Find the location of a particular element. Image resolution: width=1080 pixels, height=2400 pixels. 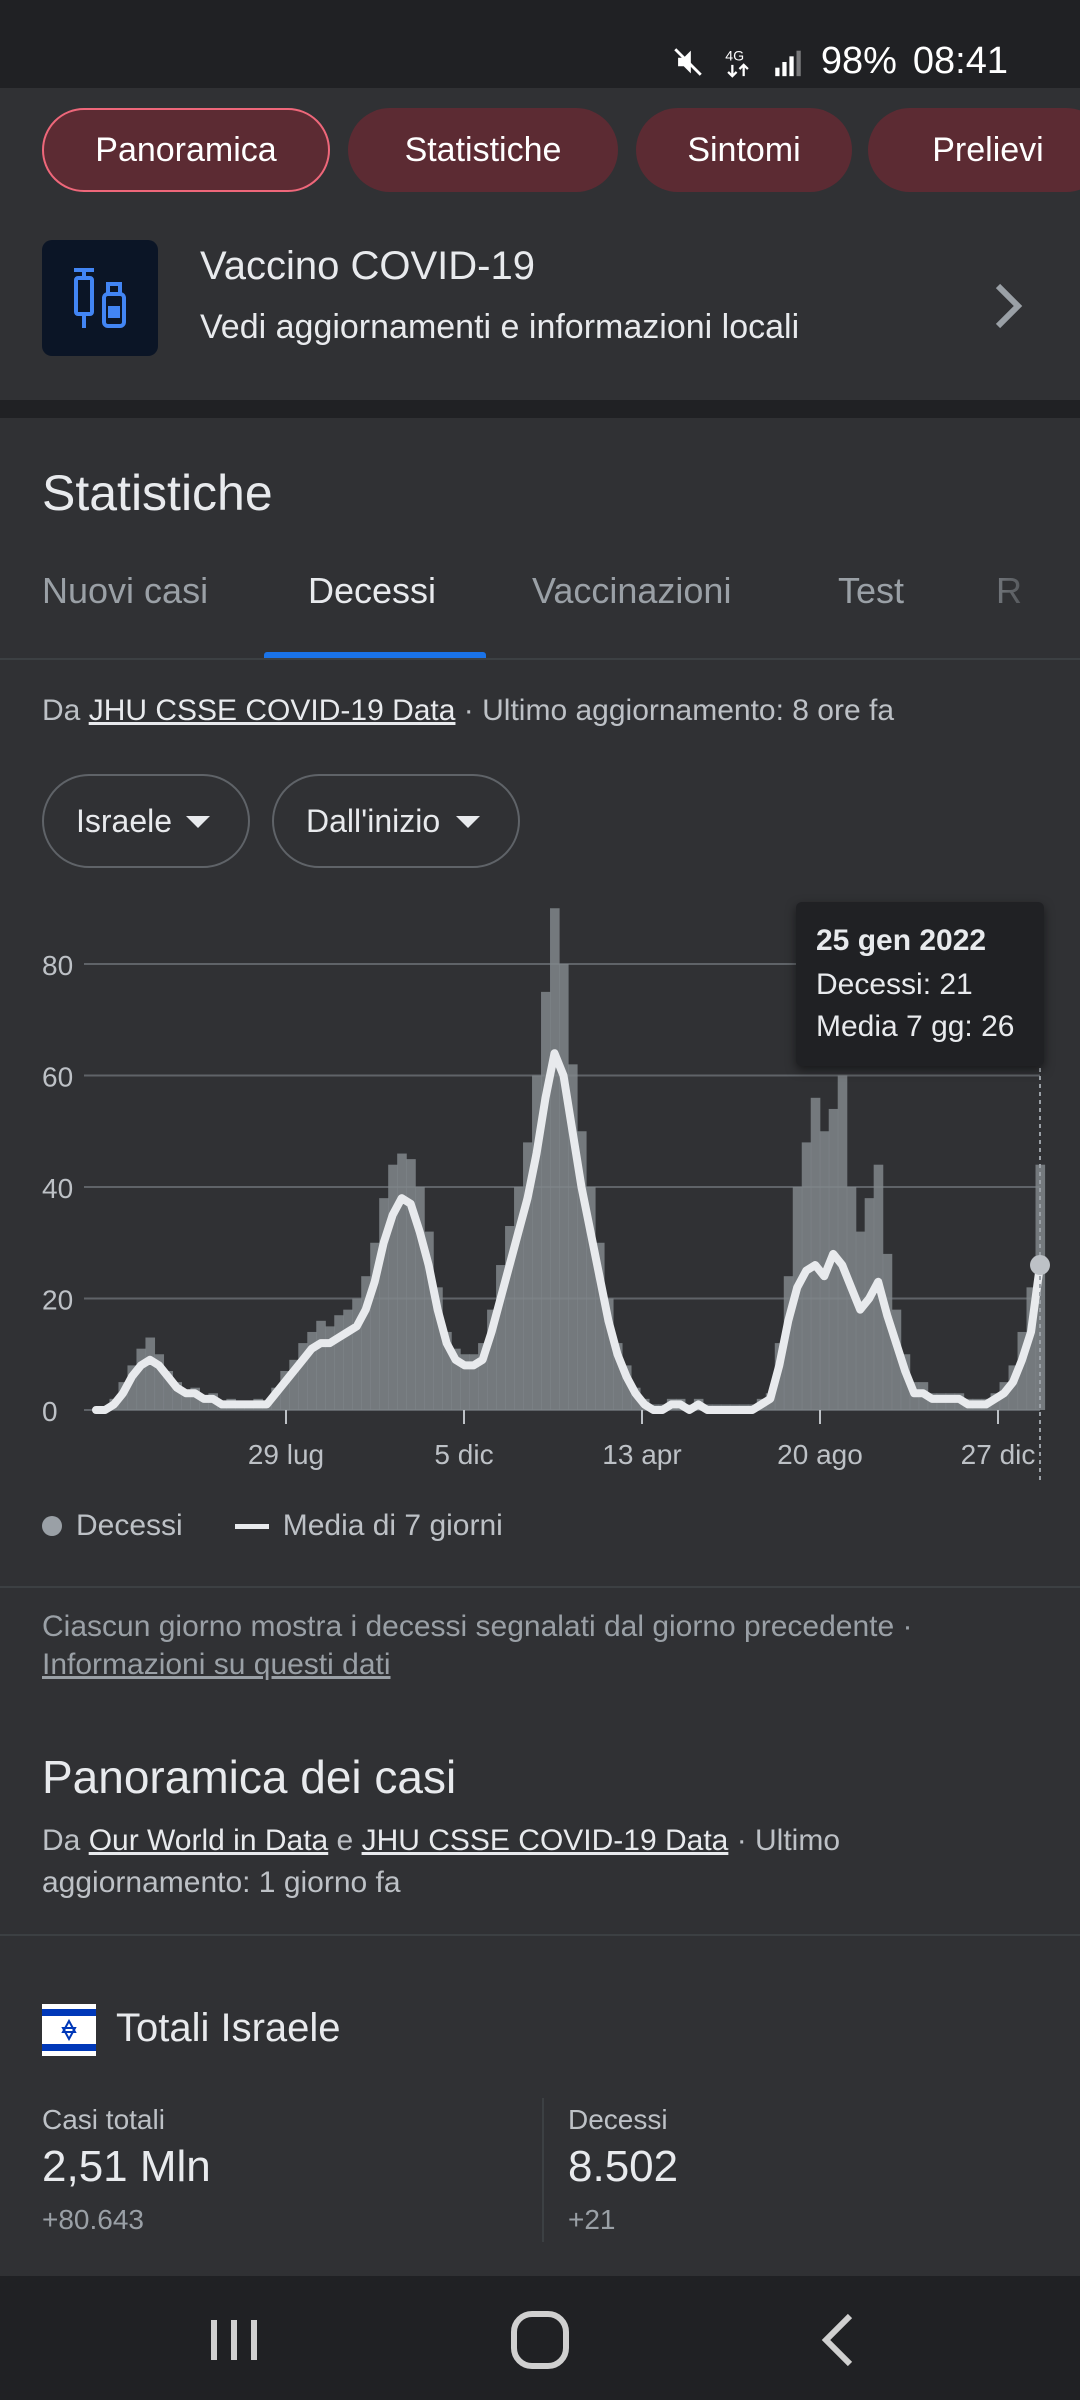

status-icons: 4G 98% 08:41 is located at coordinates (839, 61).